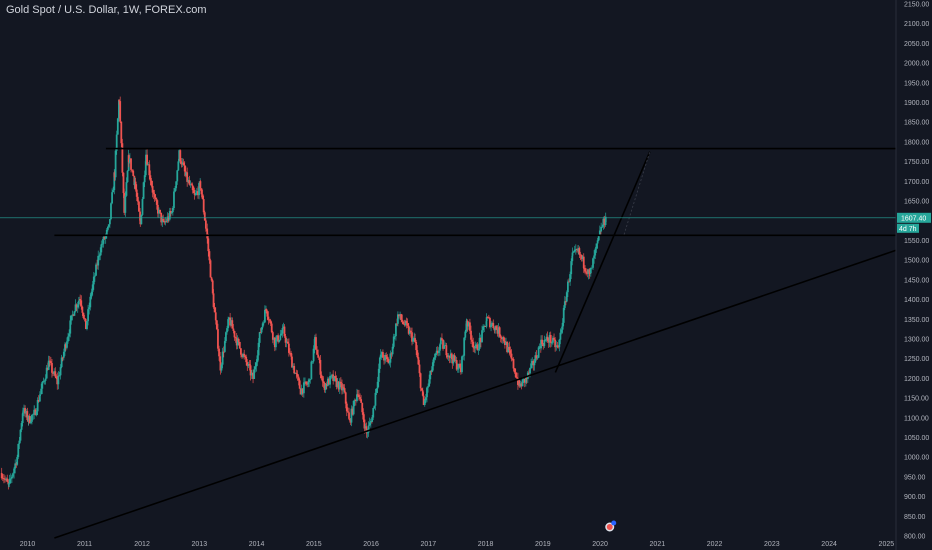 This screenshot has height=550, width=932. What do you see at coordinates (916, 44) in the screenshot?
I see `y-tick-label: 2050.00` at bounding box center [916, 44].